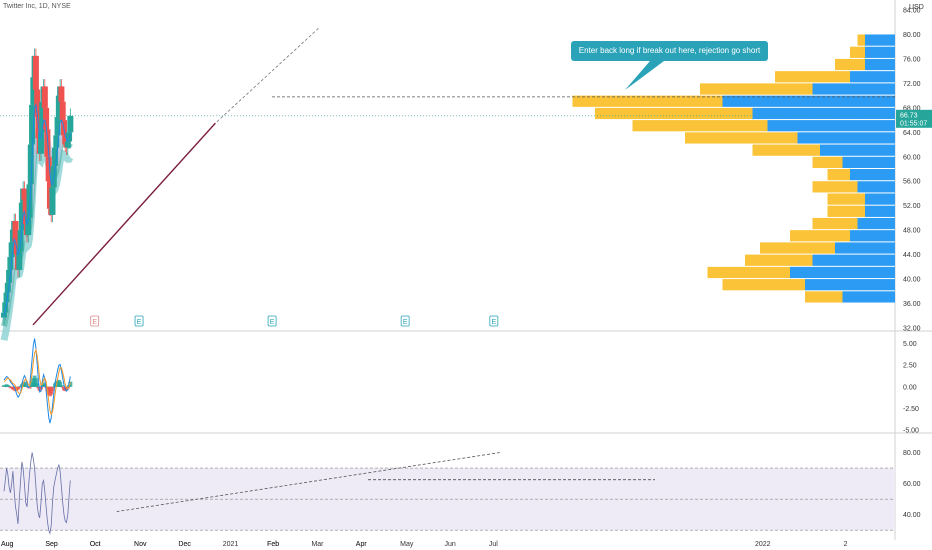  I want to click on x-tick-label: Oct, so click(95, 544).